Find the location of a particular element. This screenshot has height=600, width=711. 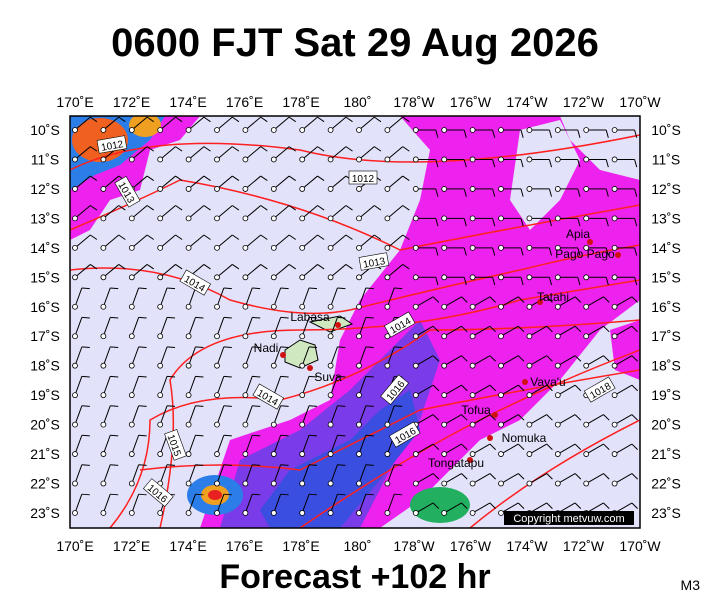

latitude-label: 20˚S is located at coordinates (45, 425).